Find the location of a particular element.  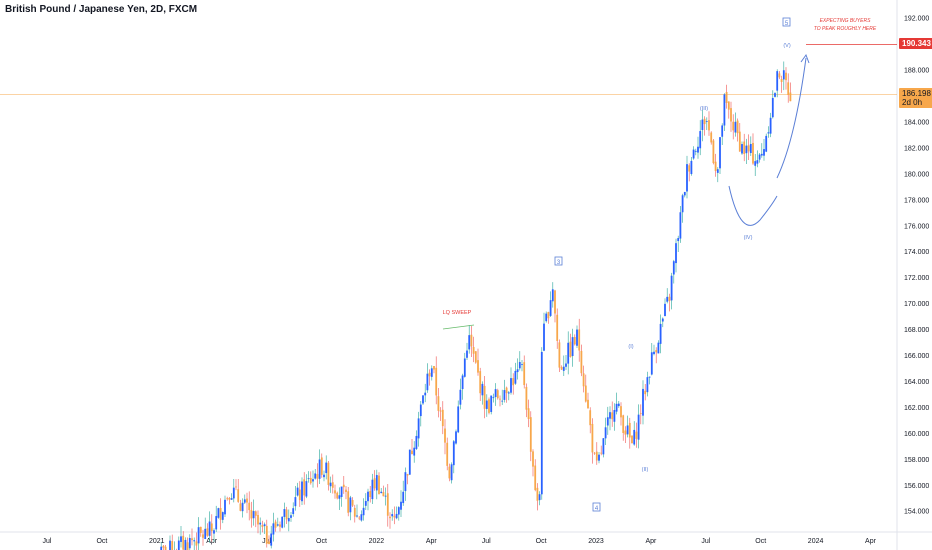

x-tick-label: Apr is located at coordinates (432, 541).